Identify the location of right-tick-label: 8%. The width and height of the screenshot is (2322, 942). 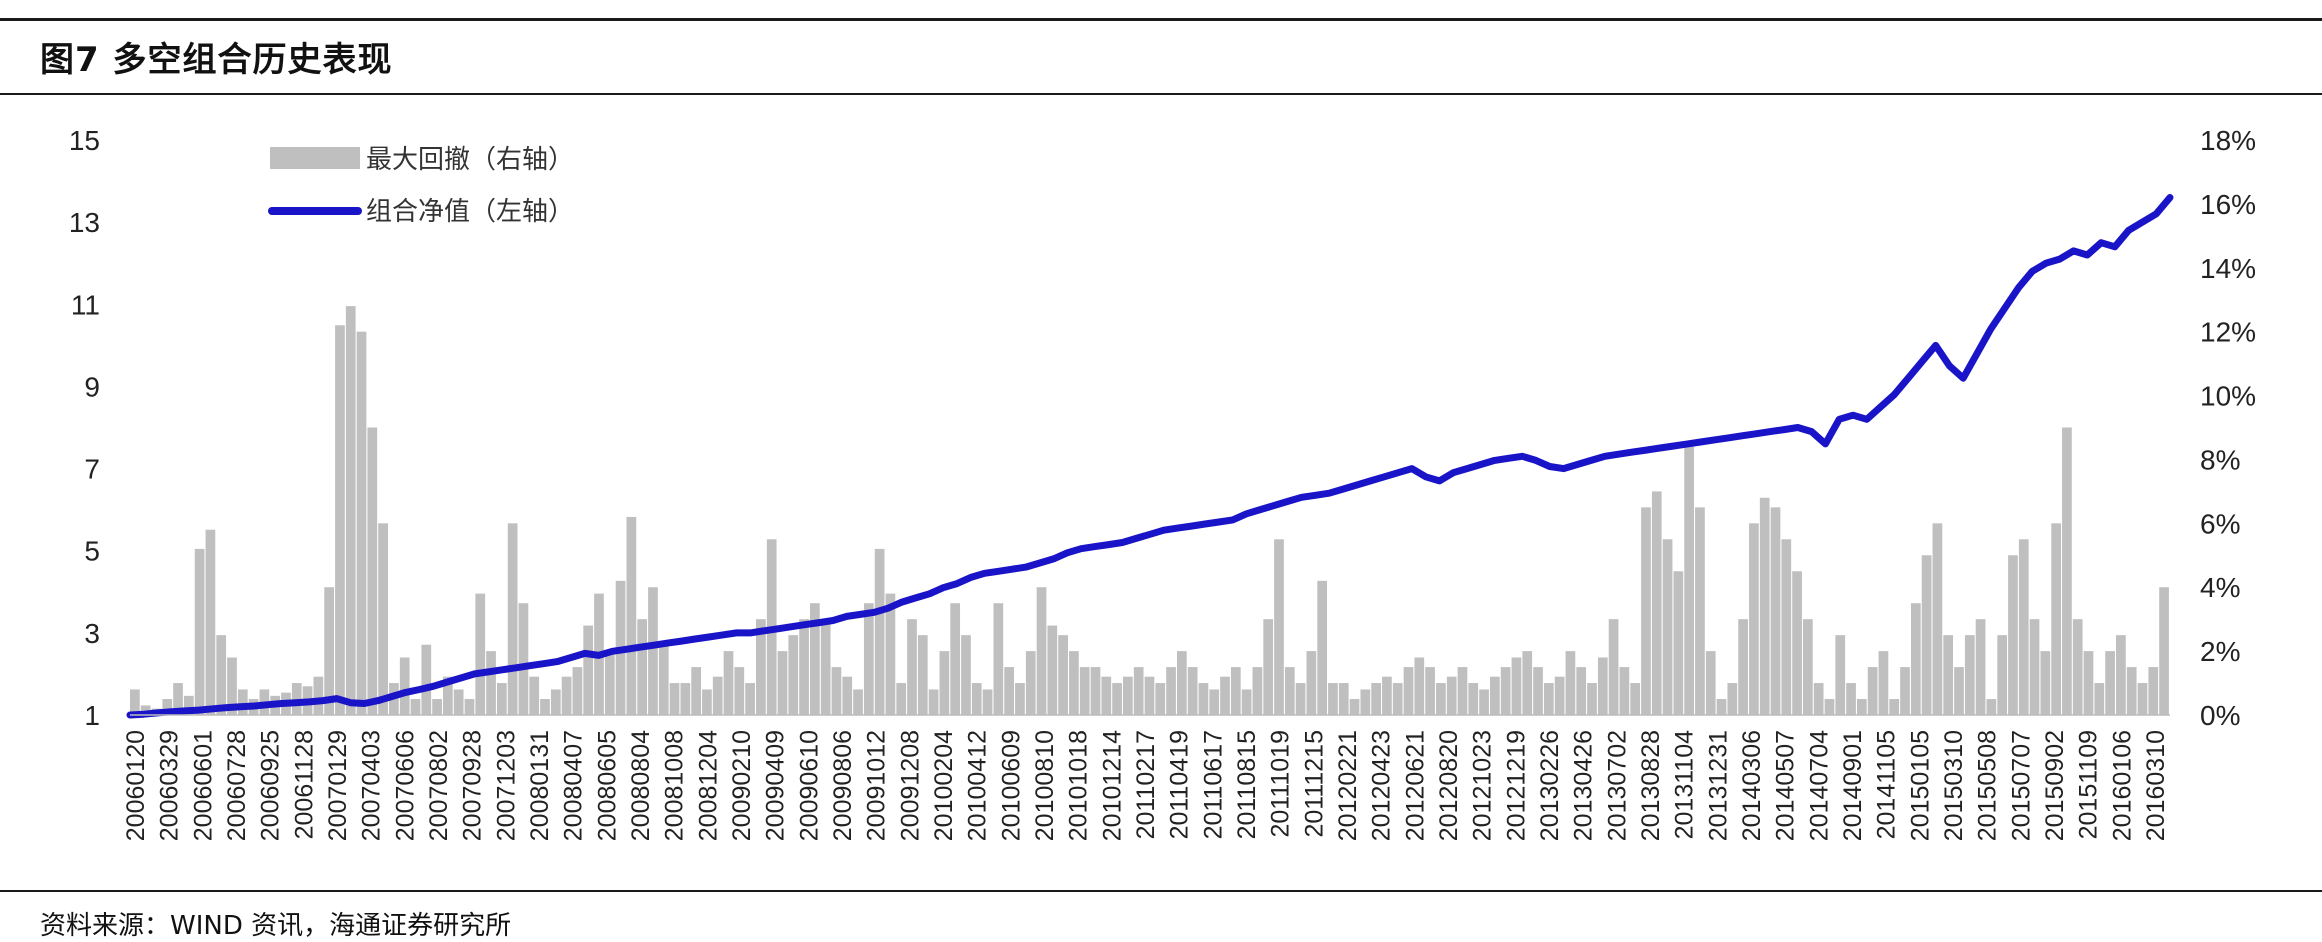
(2220, 459).